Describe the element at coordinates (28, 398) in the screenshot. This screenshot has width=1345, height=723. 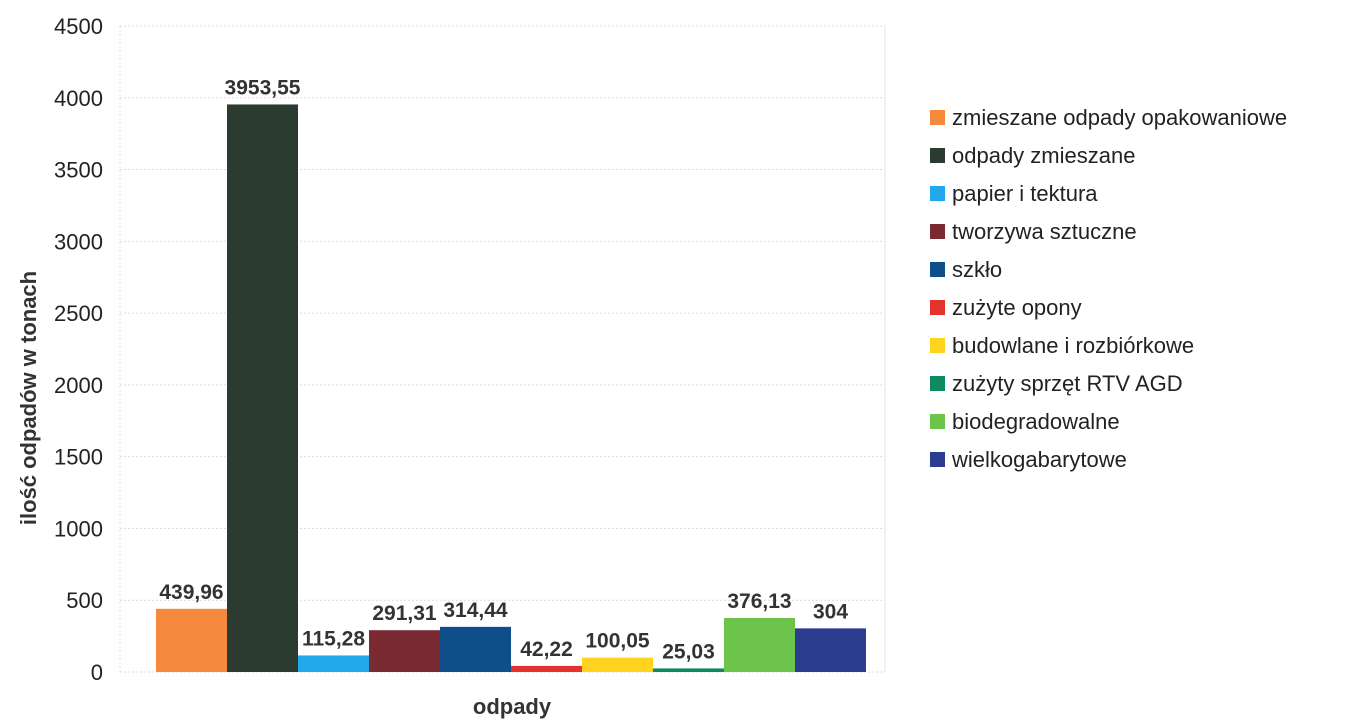
I see `y-axis-title: ilość odpadów w tonach` at that location.